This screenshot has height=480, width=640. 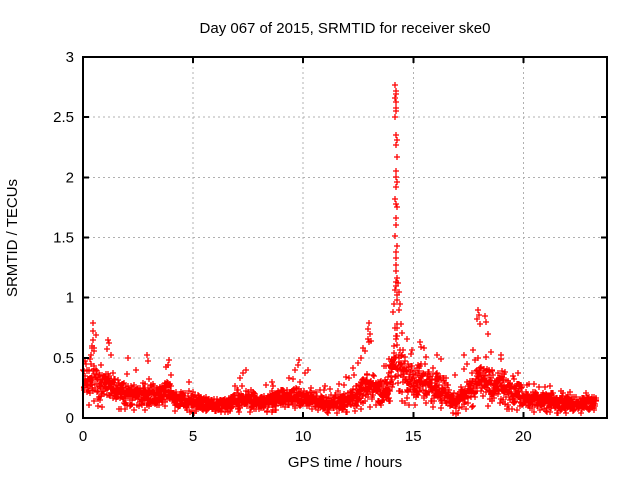 What do you see at coordinates (193, 436) in the screenshot?
I see `x-tick-label: 5` at bounding box center [193, 436].